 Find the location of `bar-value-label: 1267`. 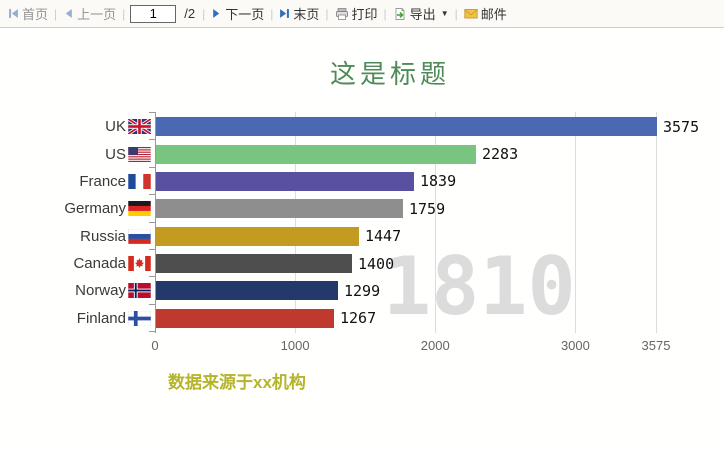

bar-value-label: 1267 is located at coordinates (358, 318).